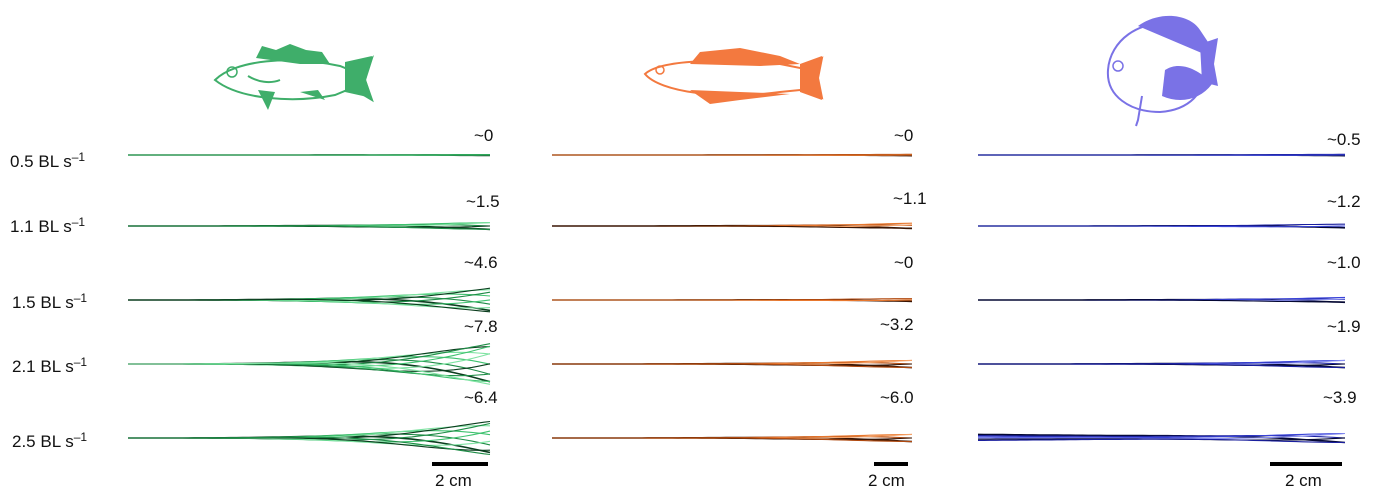 Image resolution: width=1385 pixels, height=491 pixels. I want to click on value-orange-0: ~0, so click(903, 135).